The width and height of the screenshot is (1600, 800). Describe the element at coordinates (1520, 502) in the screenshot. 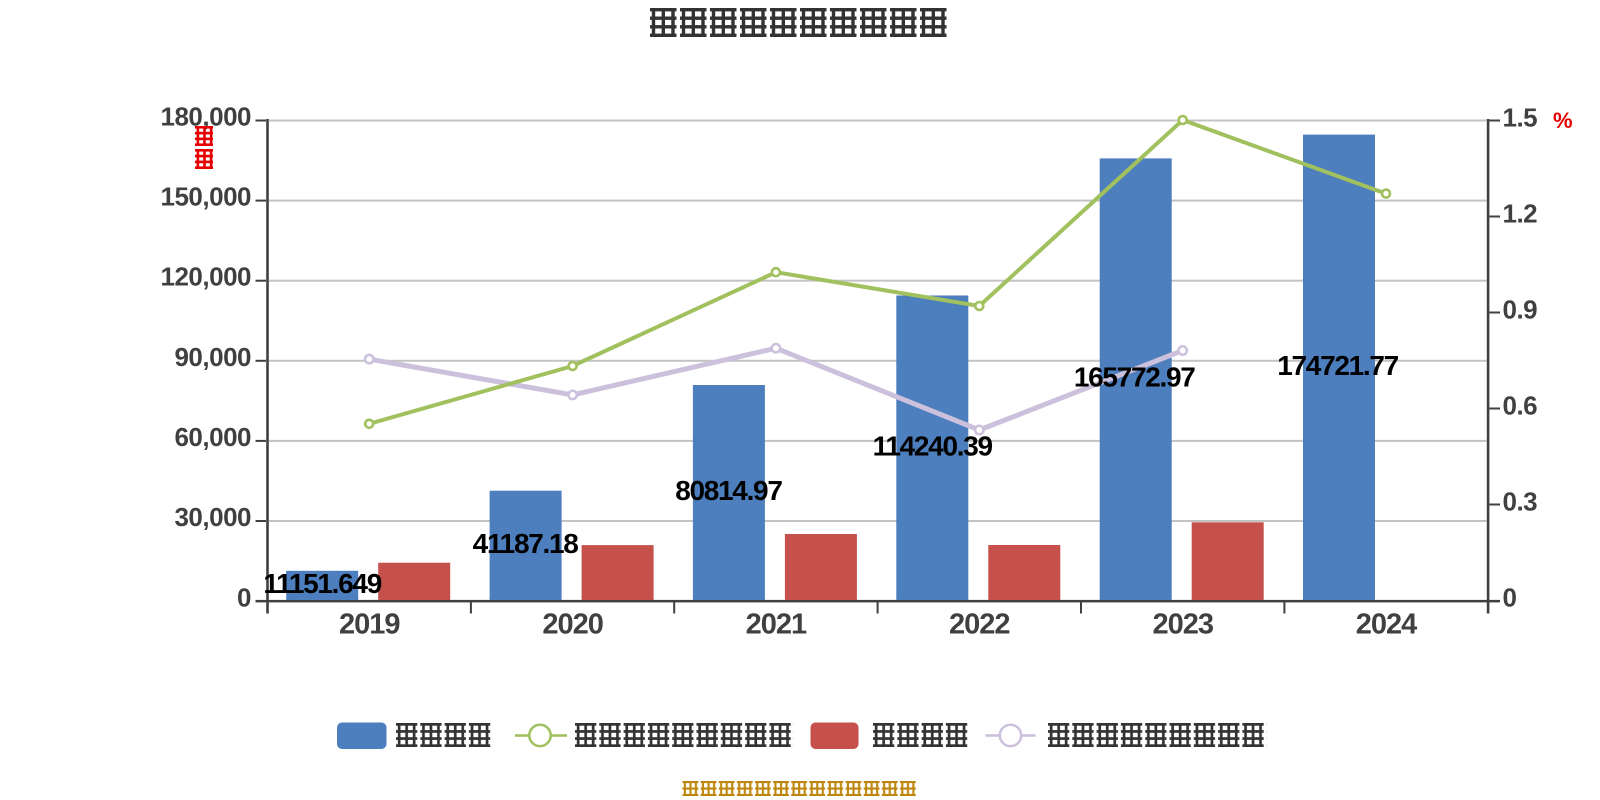

I see `svg-text: 0.3` at that location.